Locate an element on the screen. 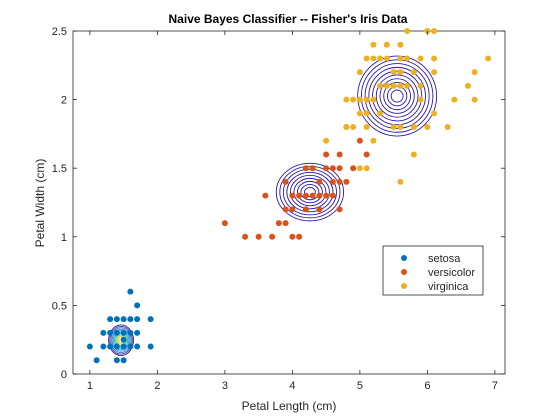  x-tick-label-3: 4 is located at coordinates (292, 386).